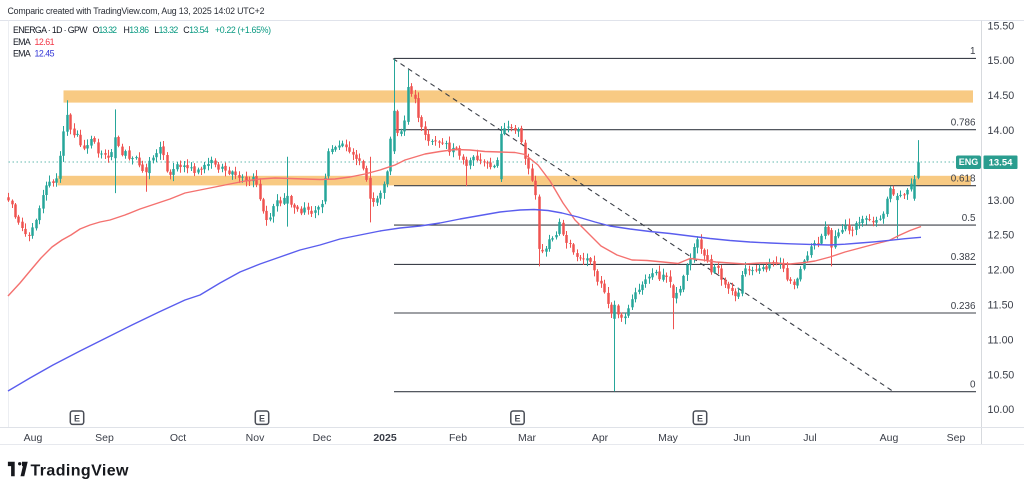 The width and height of the screenshot is (1024, 489). I want to click on svg-text: 13.00, so click(1001, 201).